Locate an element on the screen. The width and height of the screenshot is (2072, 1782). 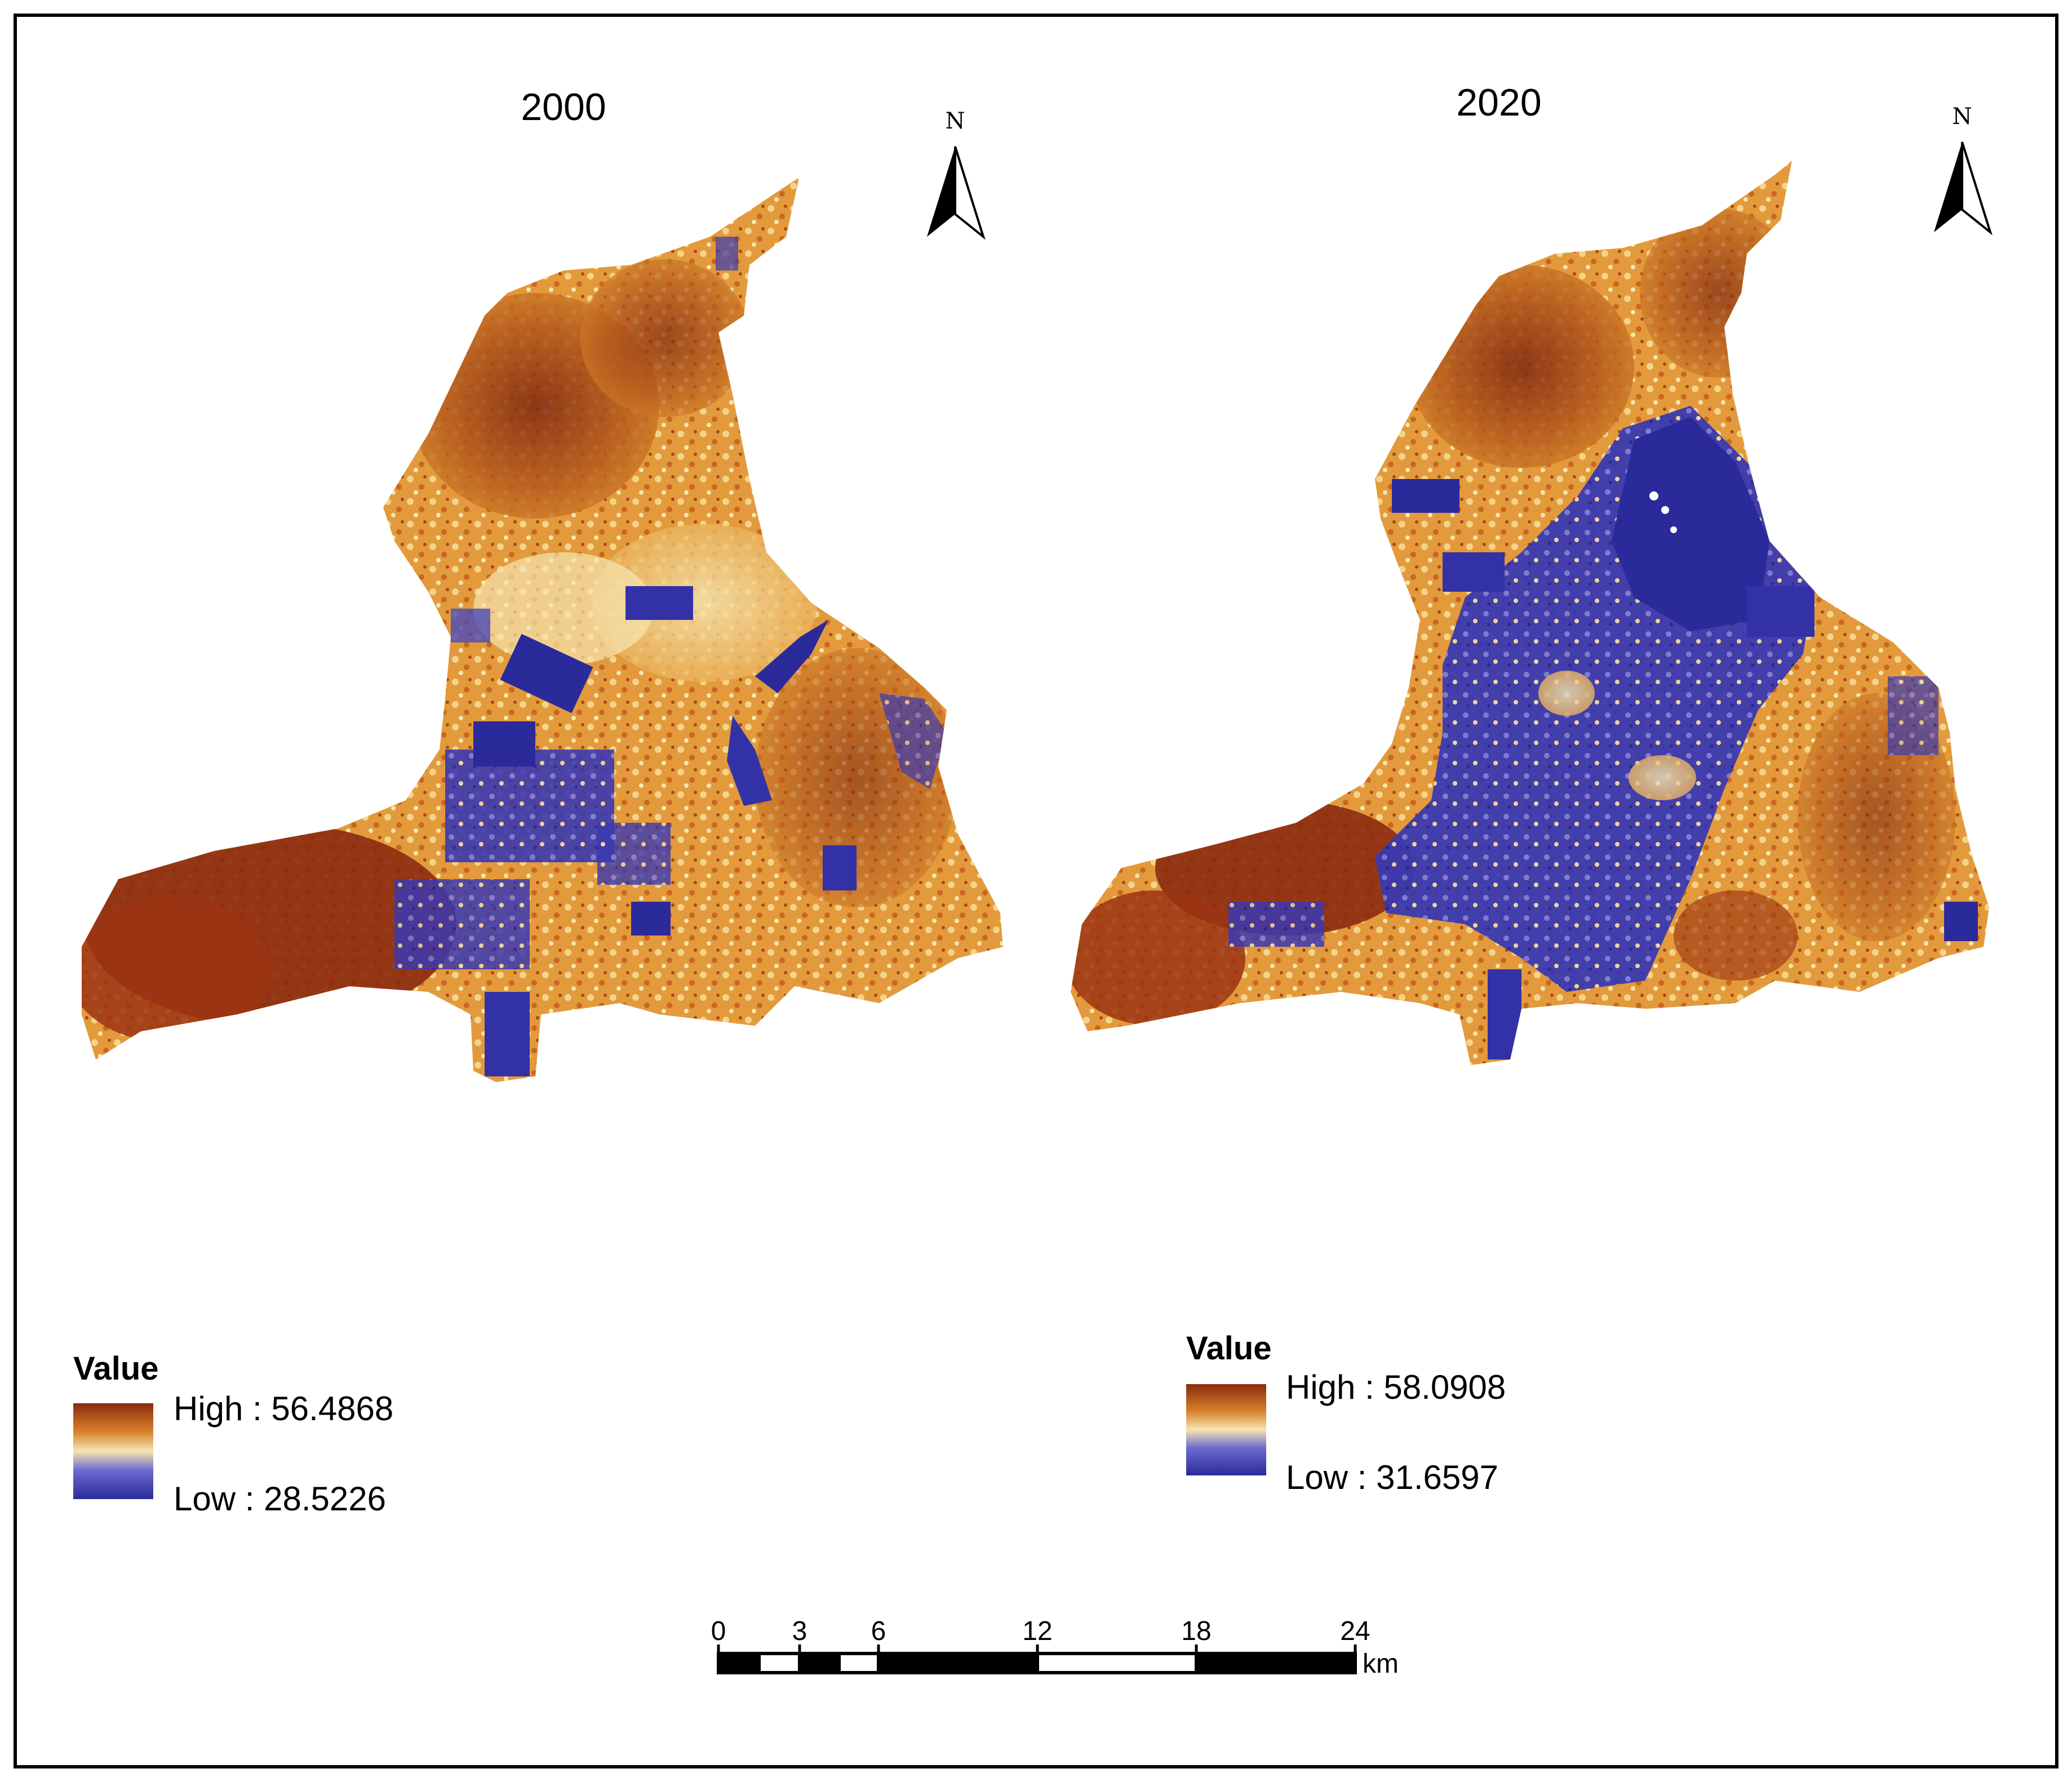
north-arrow-2020: N is located at coordinates (1963, 170).